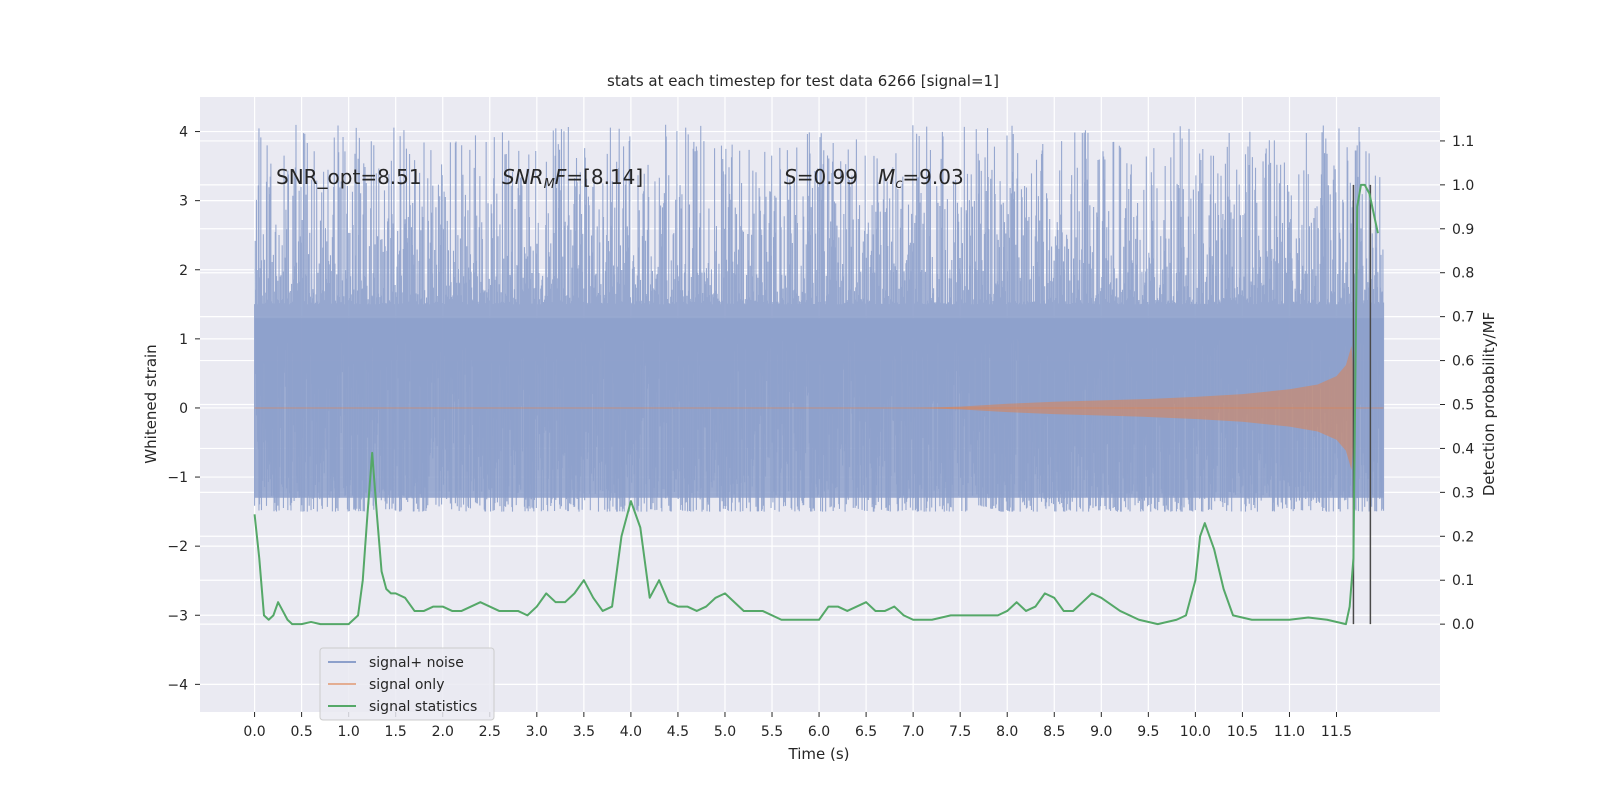 This screenshot has height=800, width=1600. What do you see at coordinates (1463, 537) in the screenshot?
I see `y-right-tick-label: 0.2` at bounding box center [1463, 537].